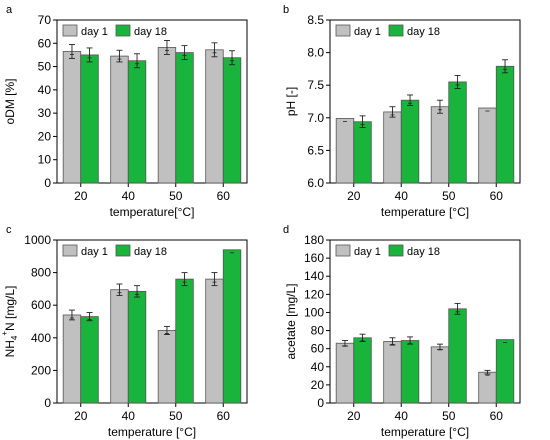  I want to click on y-tick-label: 120, so click(314, 294).